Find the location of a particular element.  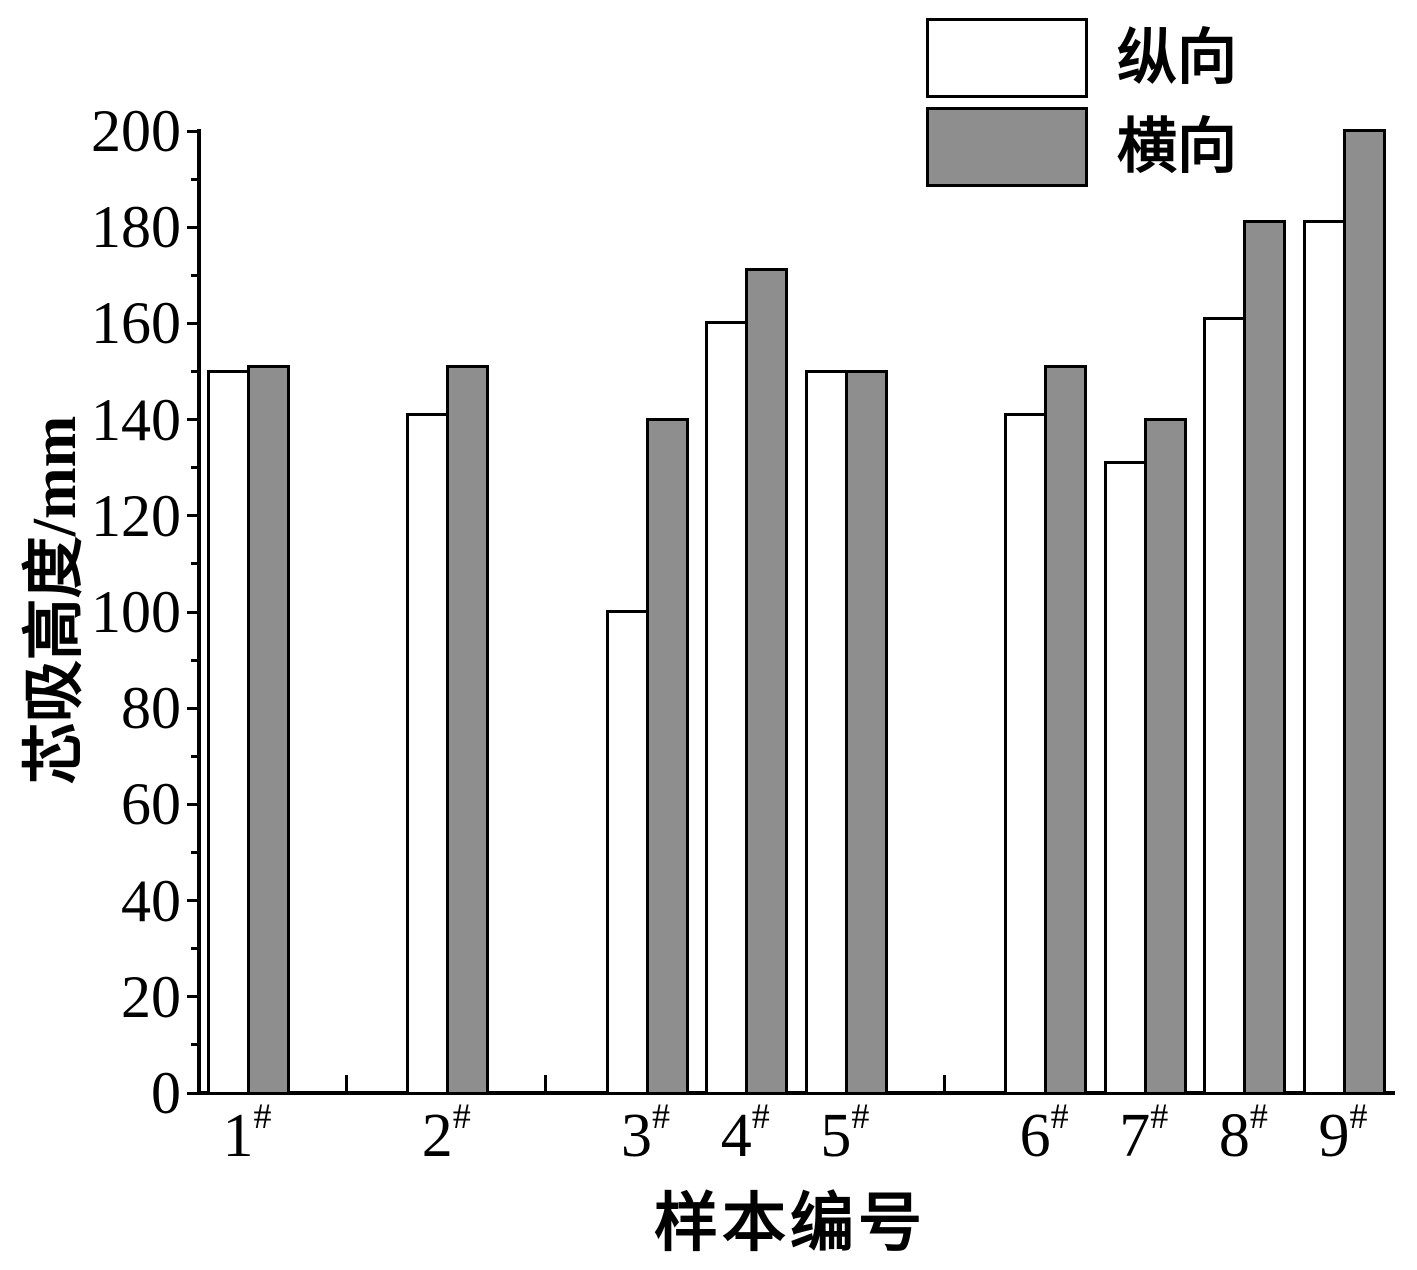

bar-sample-9#-transverse is located at coordinates (1365, 612).